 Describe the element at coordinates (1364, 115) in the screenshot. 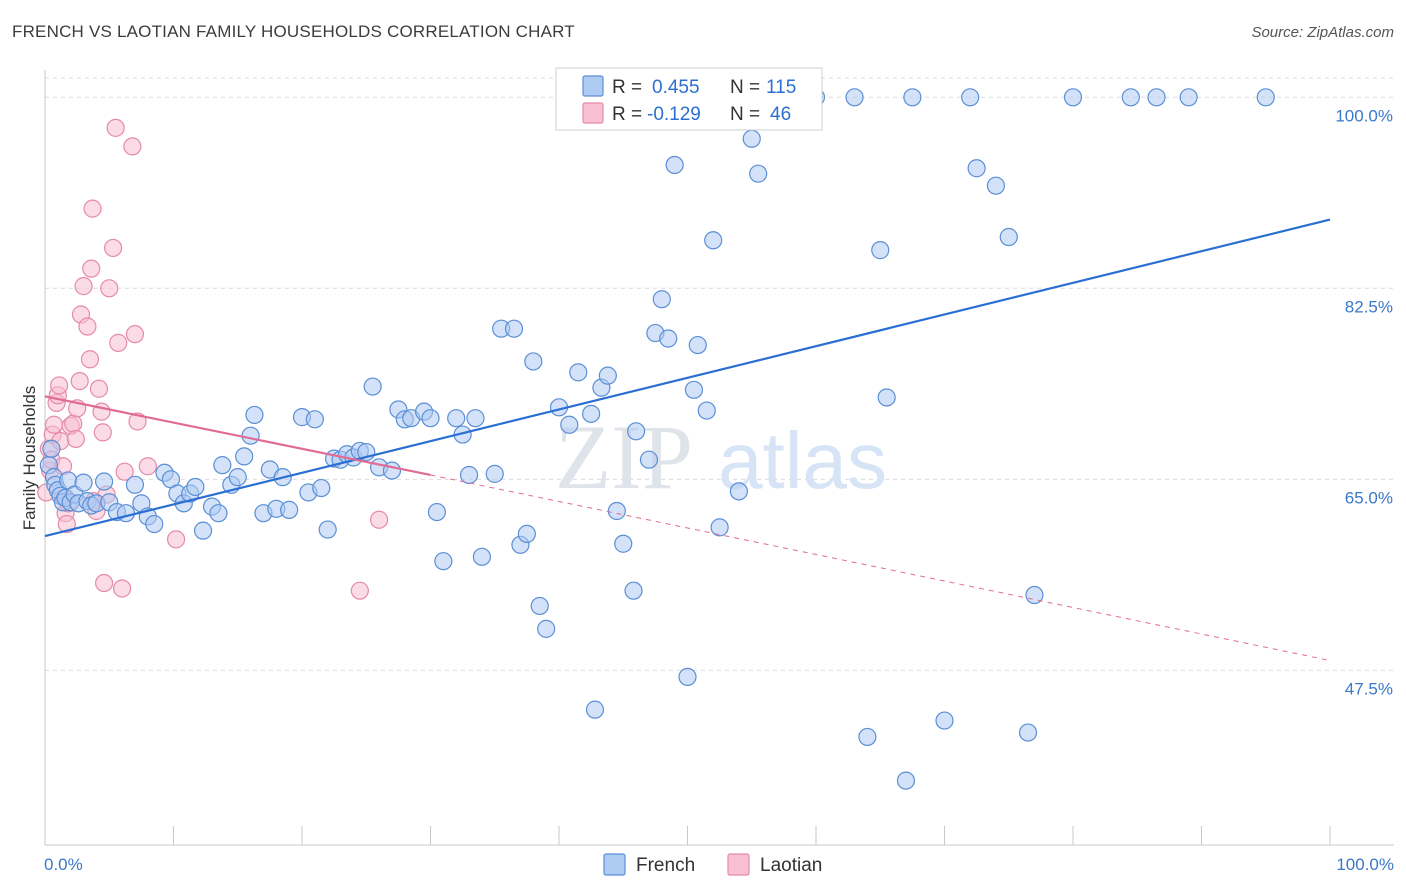

I see `y-tick-label-0: 100.0%` at that location.